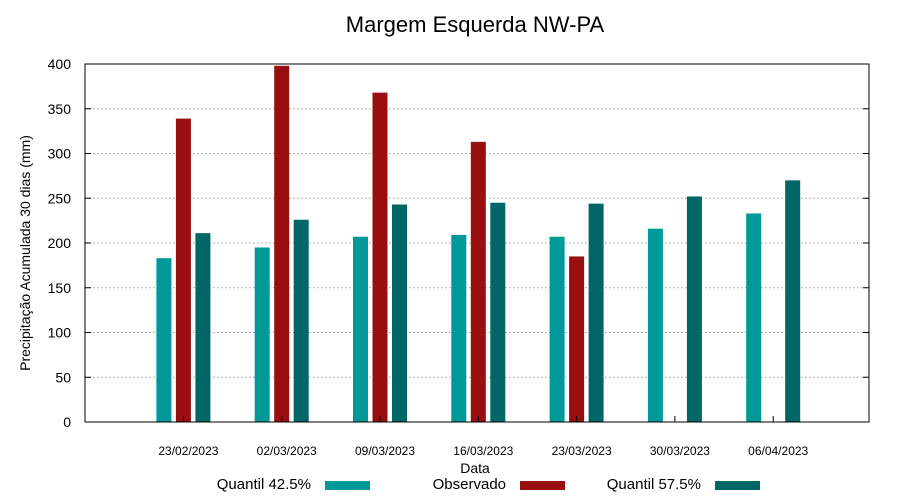  Describe the element at coordinates (475, 24) in the screenshot. I see `chart-title: Margem Esquerda NW-PA` at that location.